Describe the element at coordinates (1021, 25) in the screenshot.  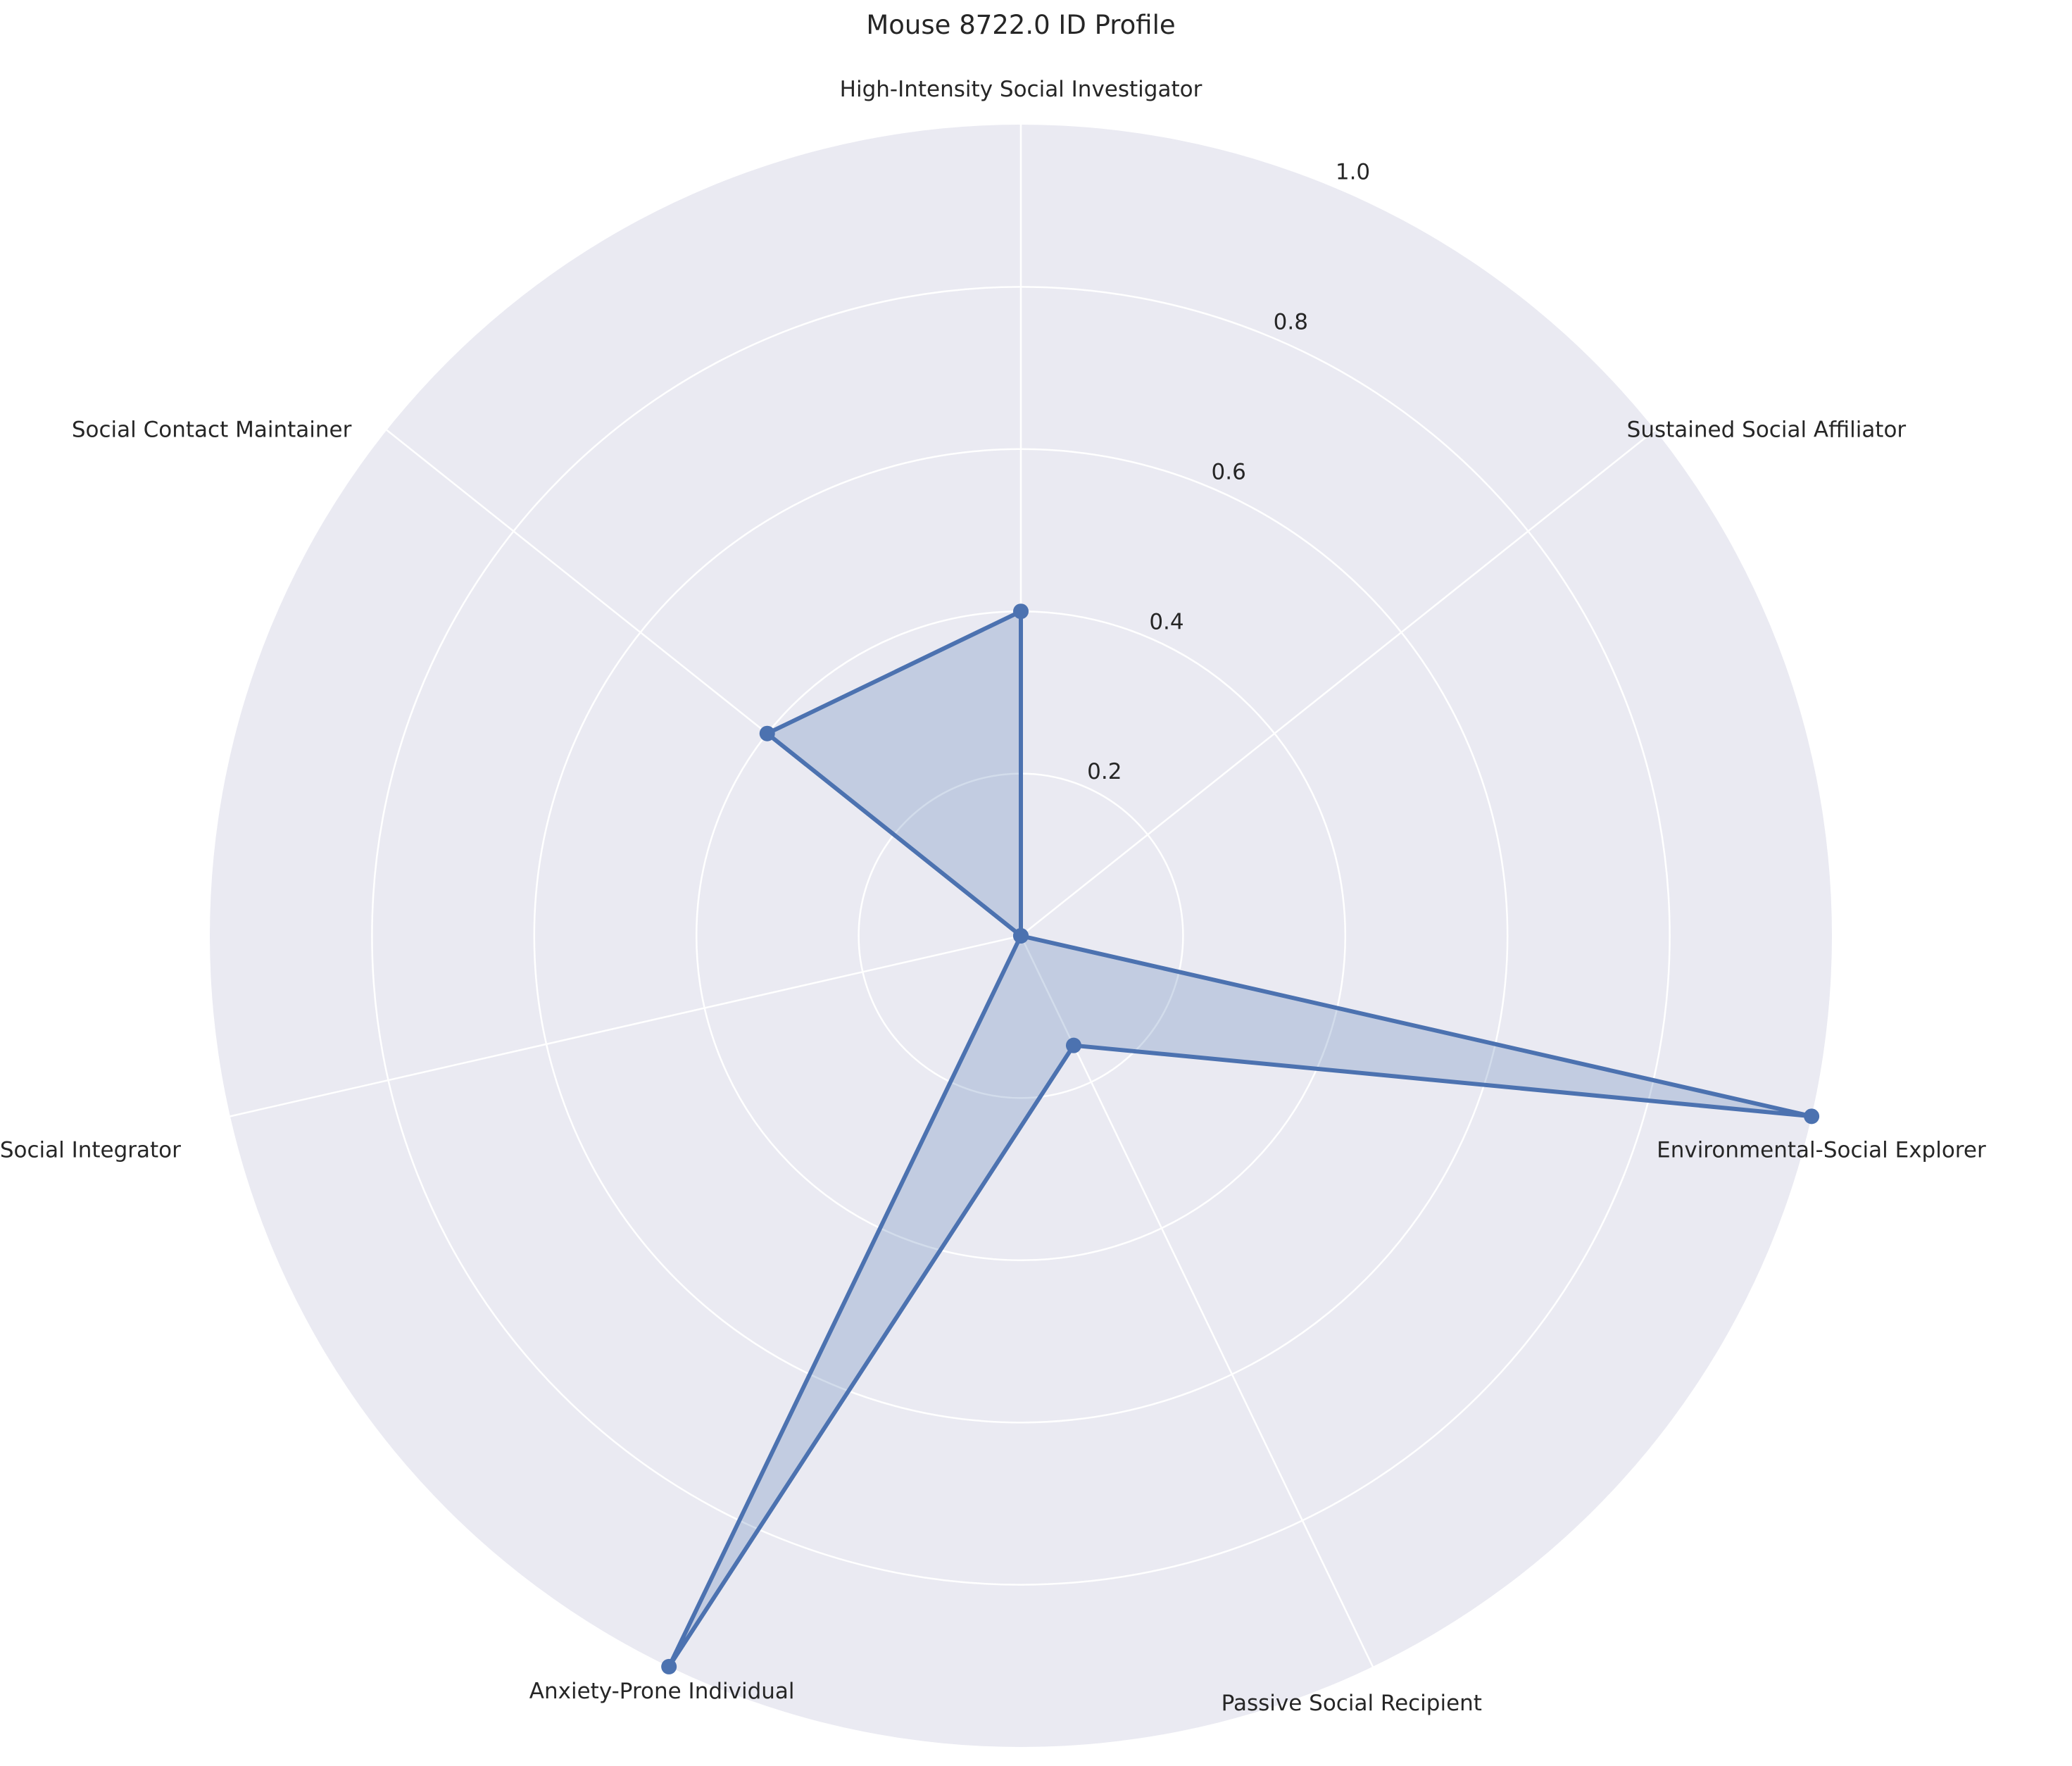
I see `chart-title: Mouse 8722.0 ID Profile` at that location.